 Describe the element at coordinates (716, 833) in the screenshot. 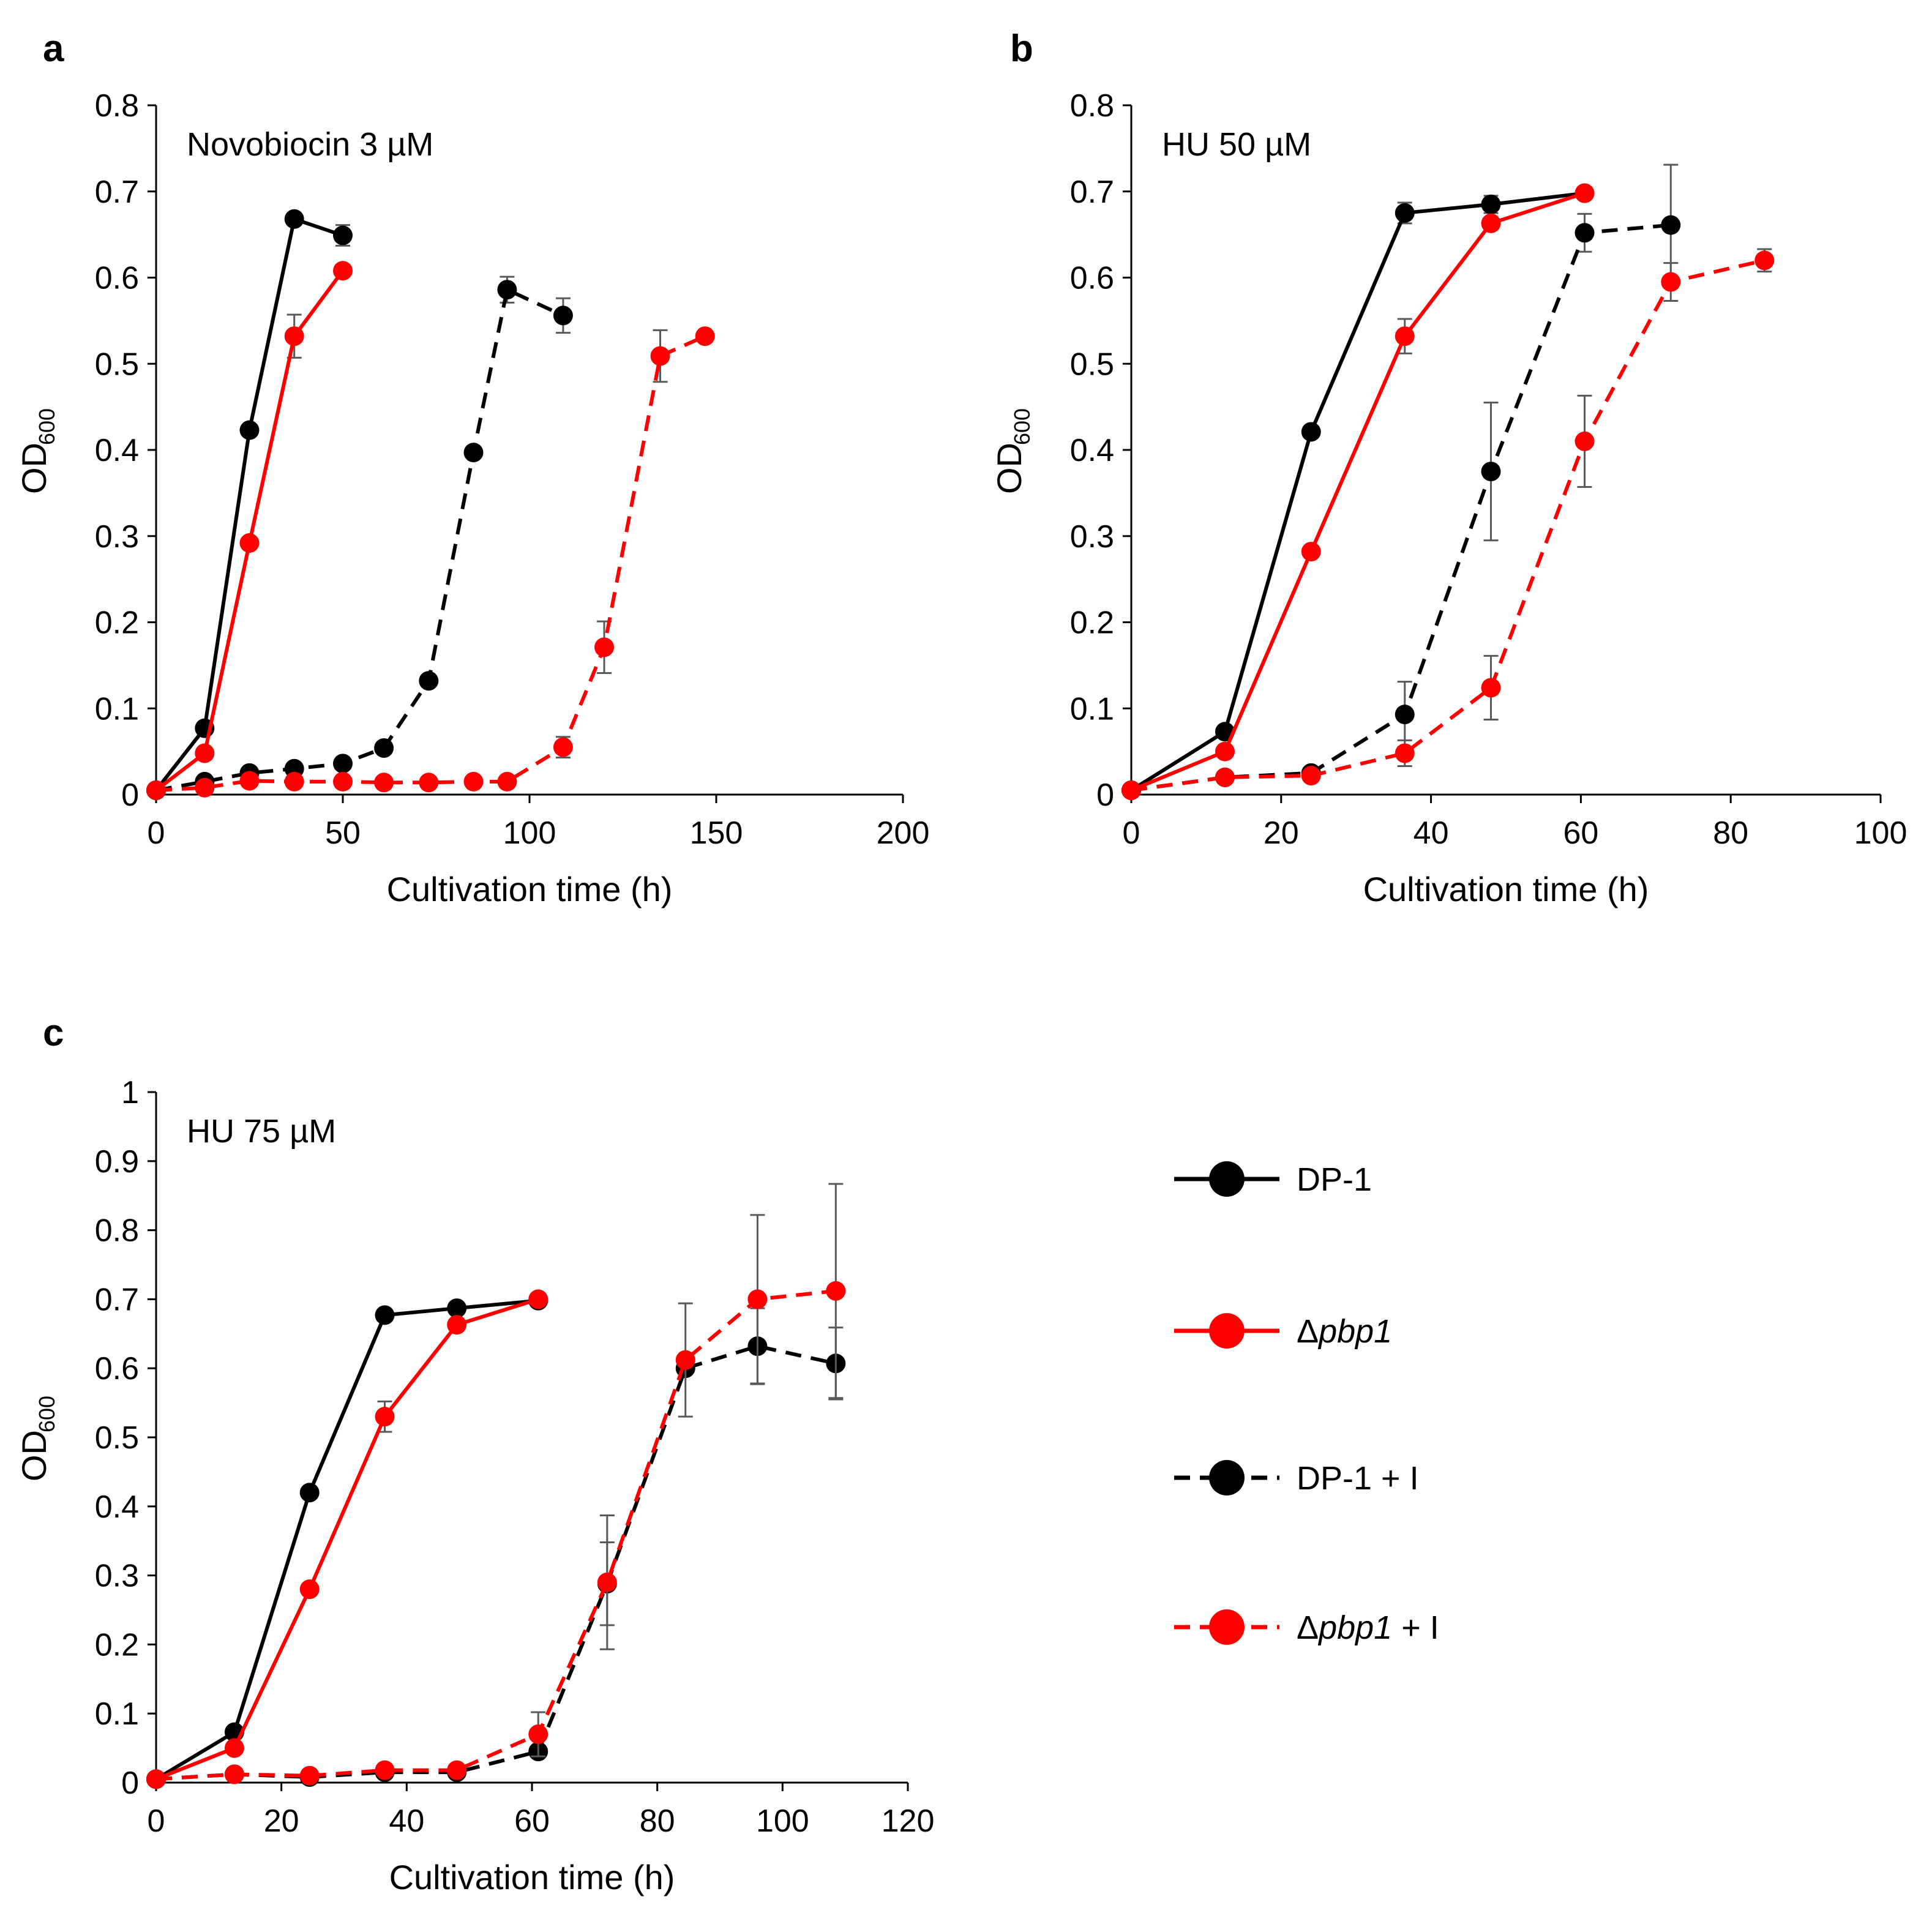

I see `x-tick-label: 150` at that location.